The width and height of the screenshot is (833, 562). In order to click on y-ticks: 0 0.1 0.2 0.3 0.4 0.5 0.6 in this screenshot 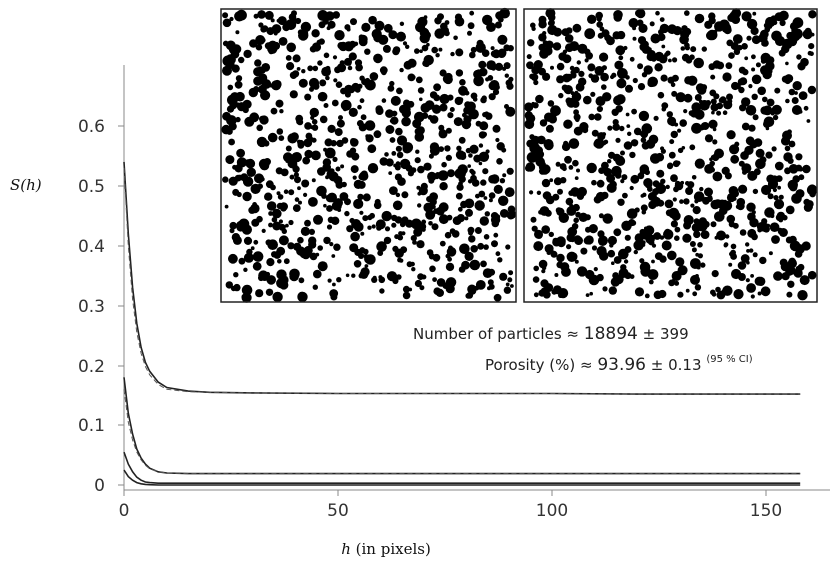, I will do `click(101, 306)`.